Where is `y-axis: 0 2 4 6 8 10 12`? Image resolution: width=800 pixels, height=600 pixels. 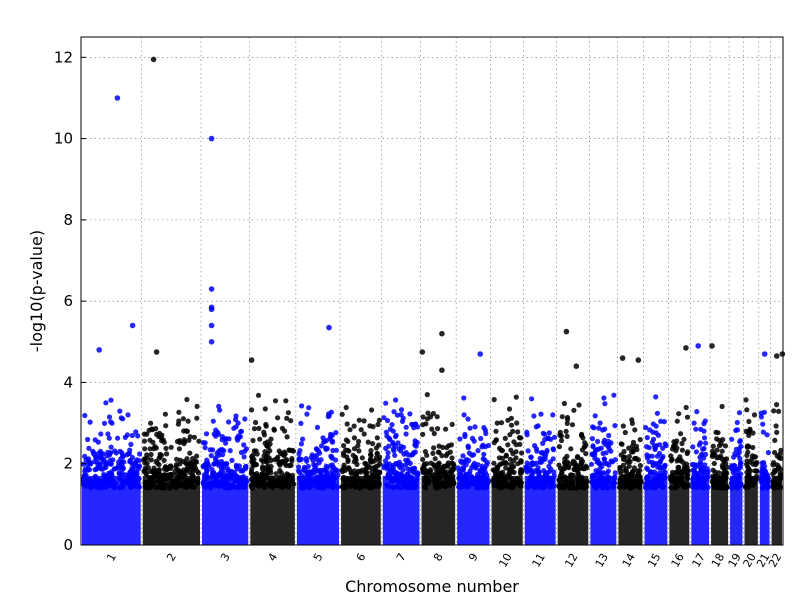 y-axis: 0 2 4 6 8 10 12 is located at coordinates (70, 301).